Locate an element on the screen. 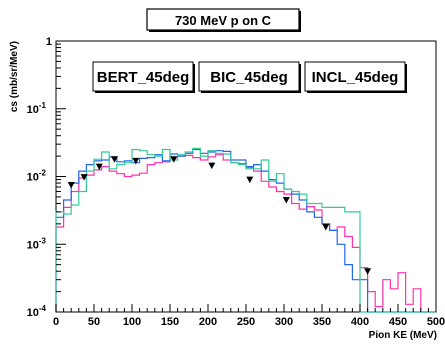 This screenshot has height=346, width=445. legend-entry-bic: BIC_45deg is located at coordinates (249, 77).